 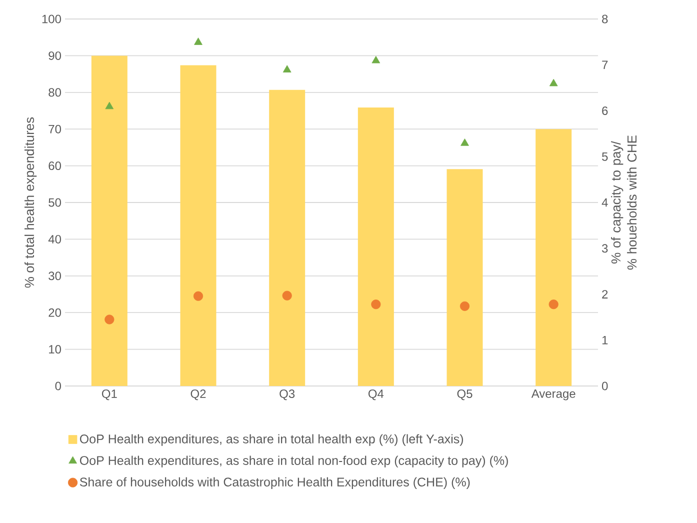 I want to click on y2-tick-label: 8, so click(x=605, y=19).